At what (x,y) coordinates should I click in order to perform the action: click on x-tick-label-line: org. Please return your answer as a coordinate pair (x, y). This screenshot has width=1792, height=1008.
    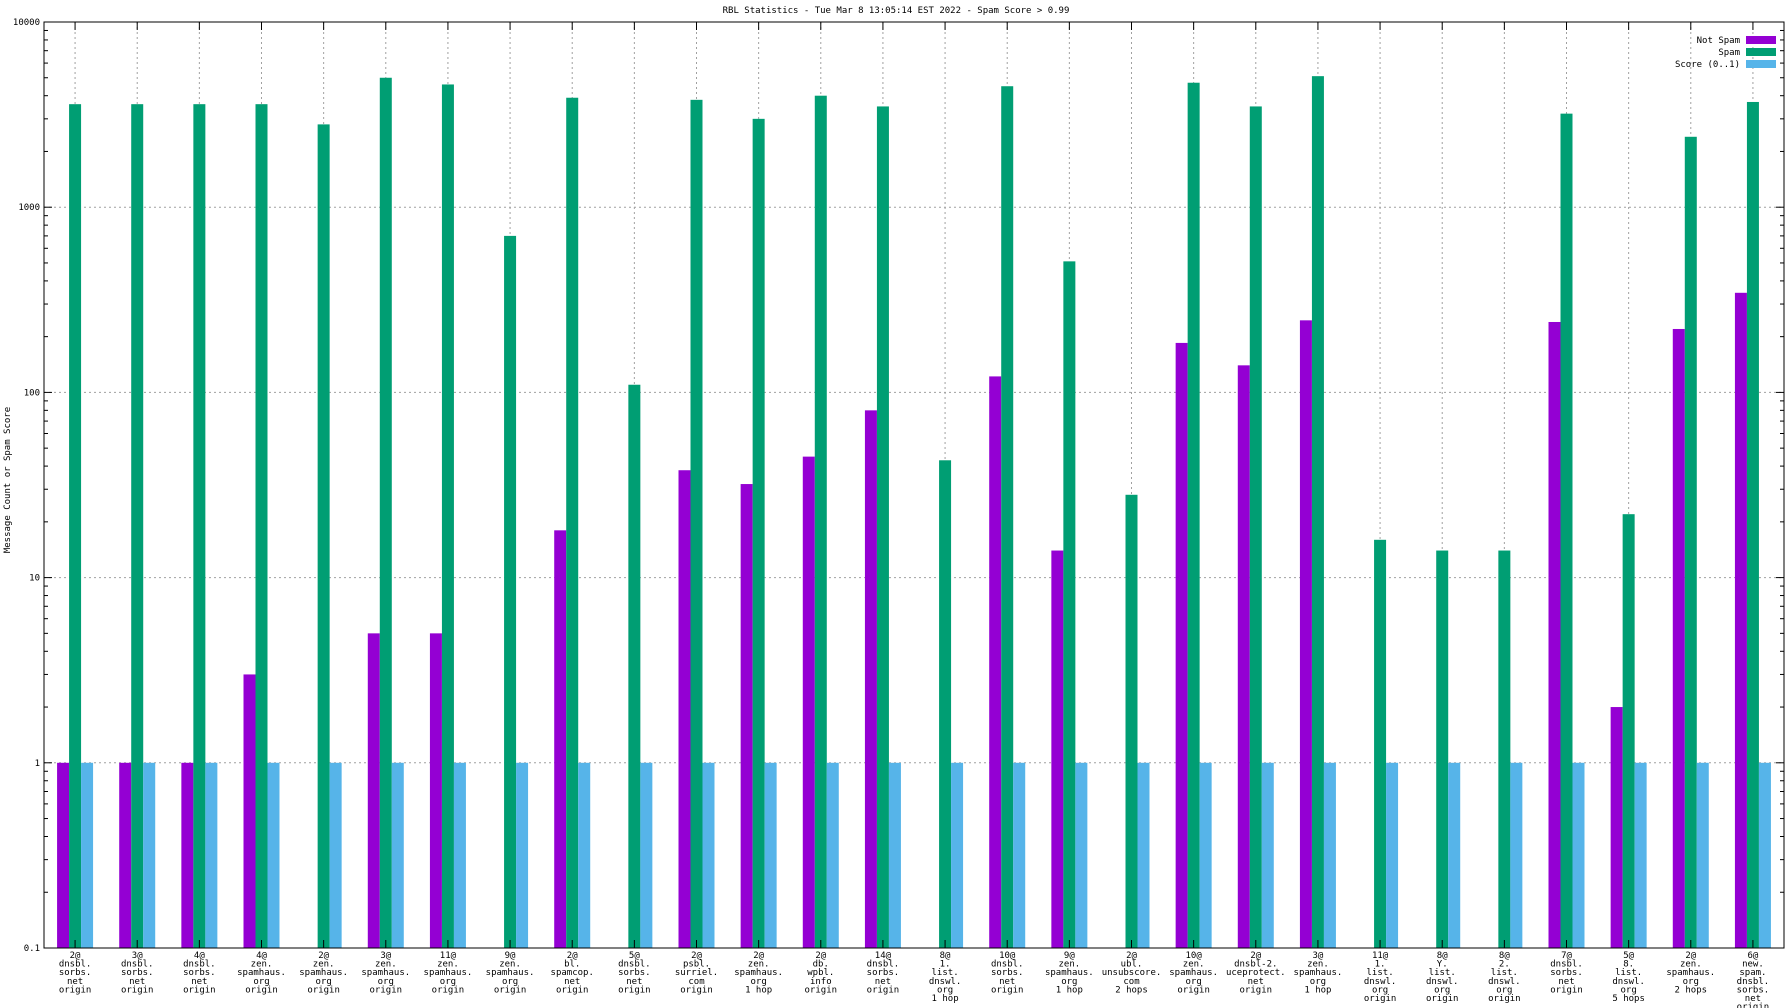
    Looking at the image, I should click on (1380, 990).